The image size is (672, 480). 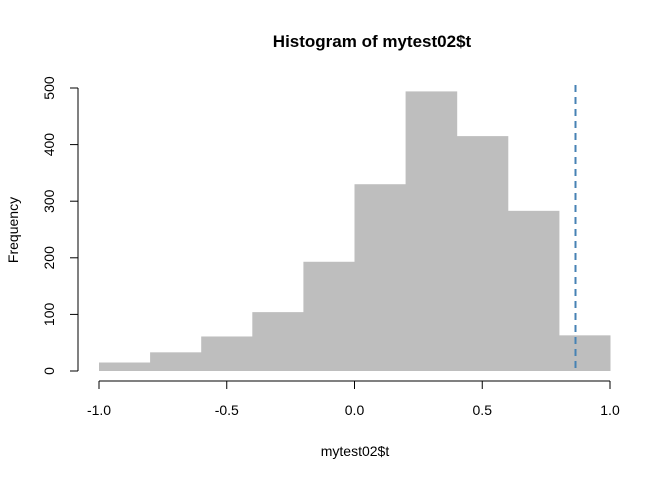 What do you see at coordinates (49, 145) in the screenshot?
I see `y-tick-label-4: 400` at bounding box center [49, 145].